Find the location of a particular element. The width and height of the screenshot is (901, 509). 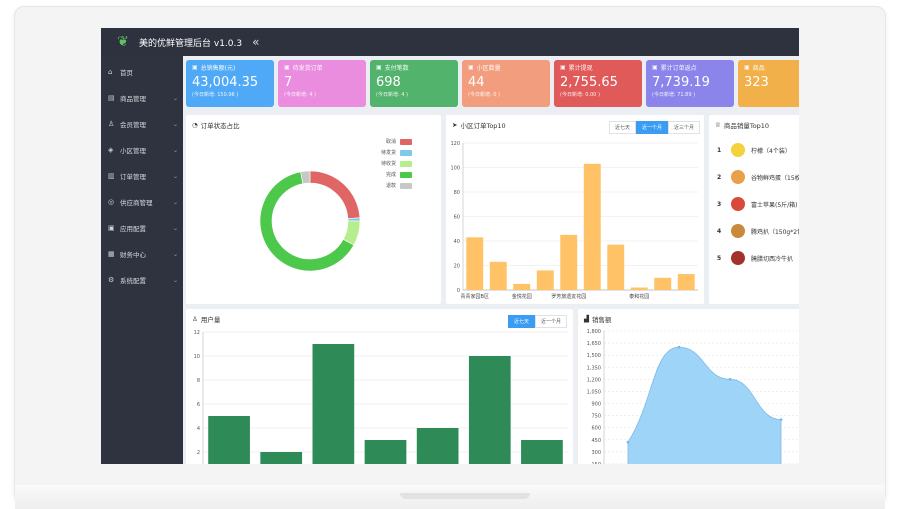

stat-card-header: ▣ 小区数量 is located at coordinates (506, 67).